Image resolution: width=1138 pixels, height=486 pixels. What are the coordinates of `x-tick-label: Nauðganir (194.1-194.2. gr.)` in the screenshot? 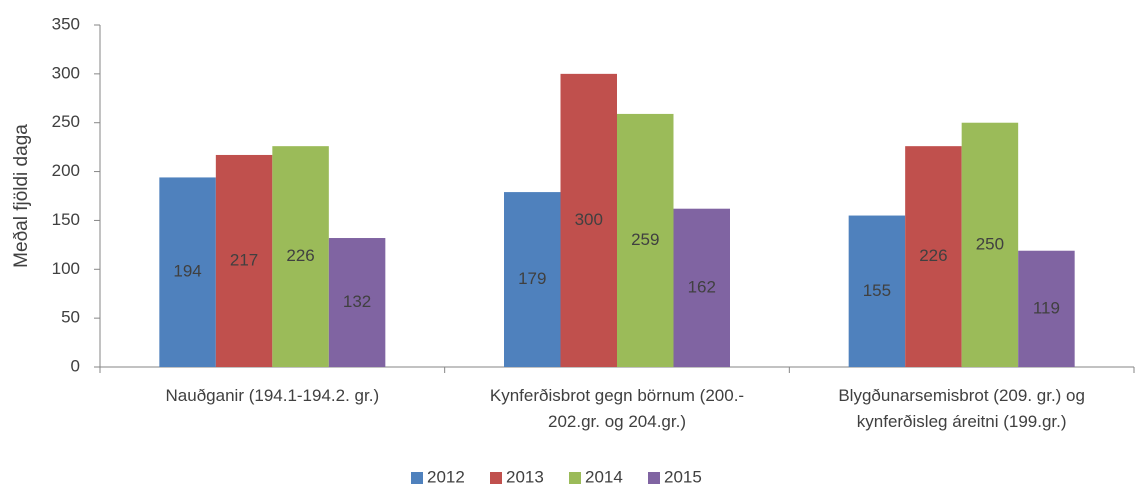 It's located at (273, 395).